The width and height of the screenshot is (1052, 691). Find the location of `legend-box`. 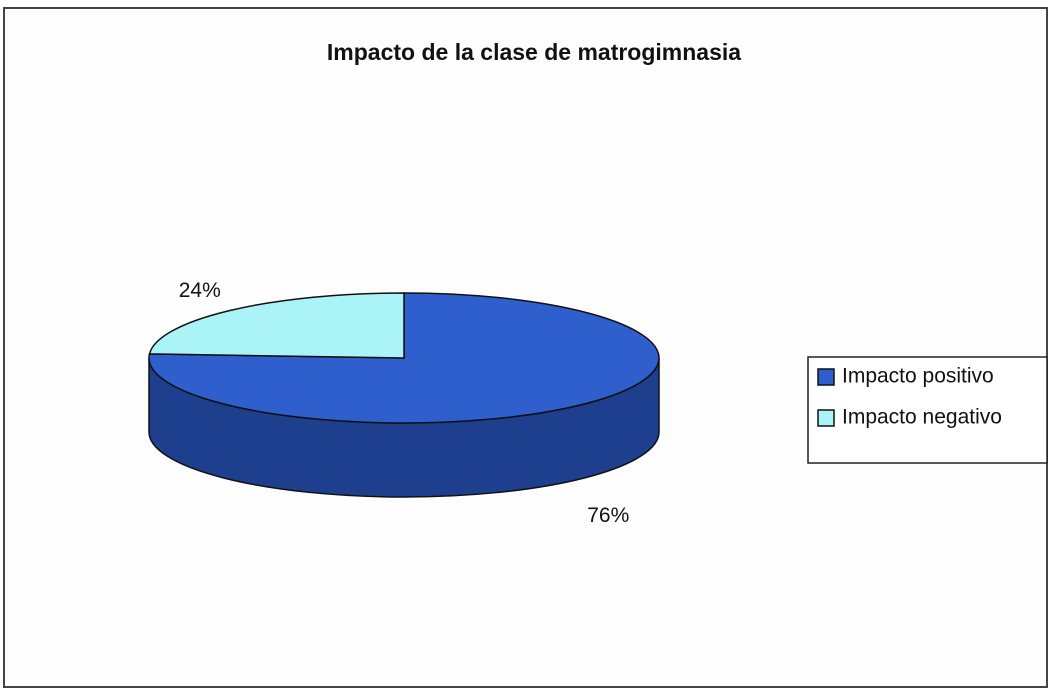

legend-box is located at coordinates (927, 410).